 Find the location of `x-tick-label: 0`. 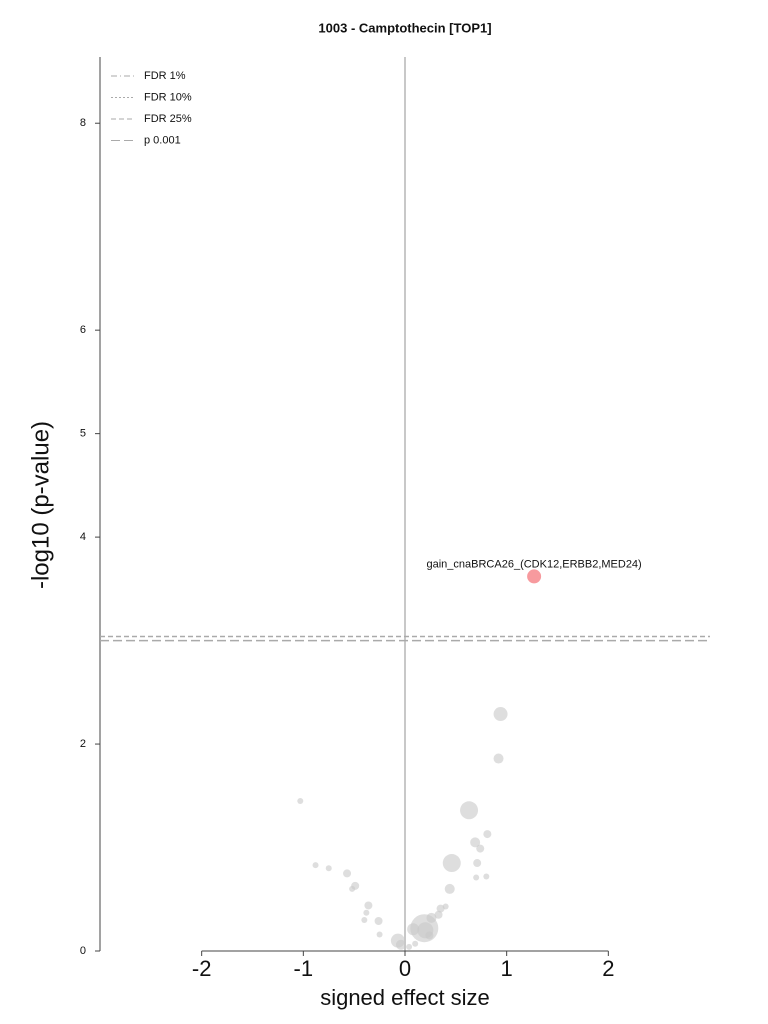

x-tick-label: 0 is located at coordinates (405, 968).